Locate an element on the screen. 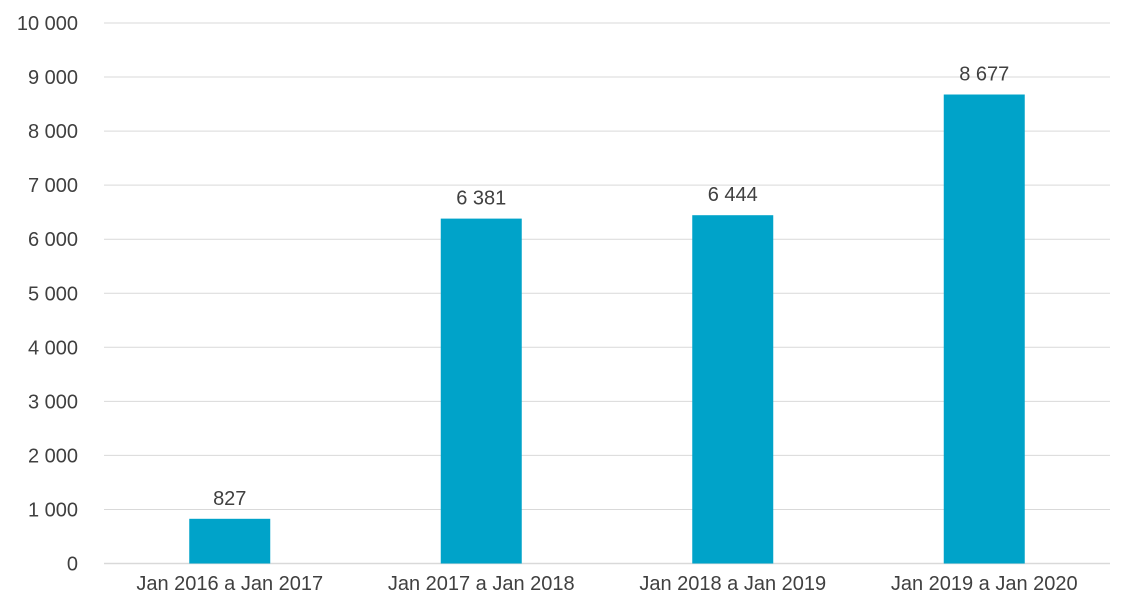 The width and height of the screenshot is (1126, 601). y-tick-label: 2 000 is located at coordinates (53, 456).